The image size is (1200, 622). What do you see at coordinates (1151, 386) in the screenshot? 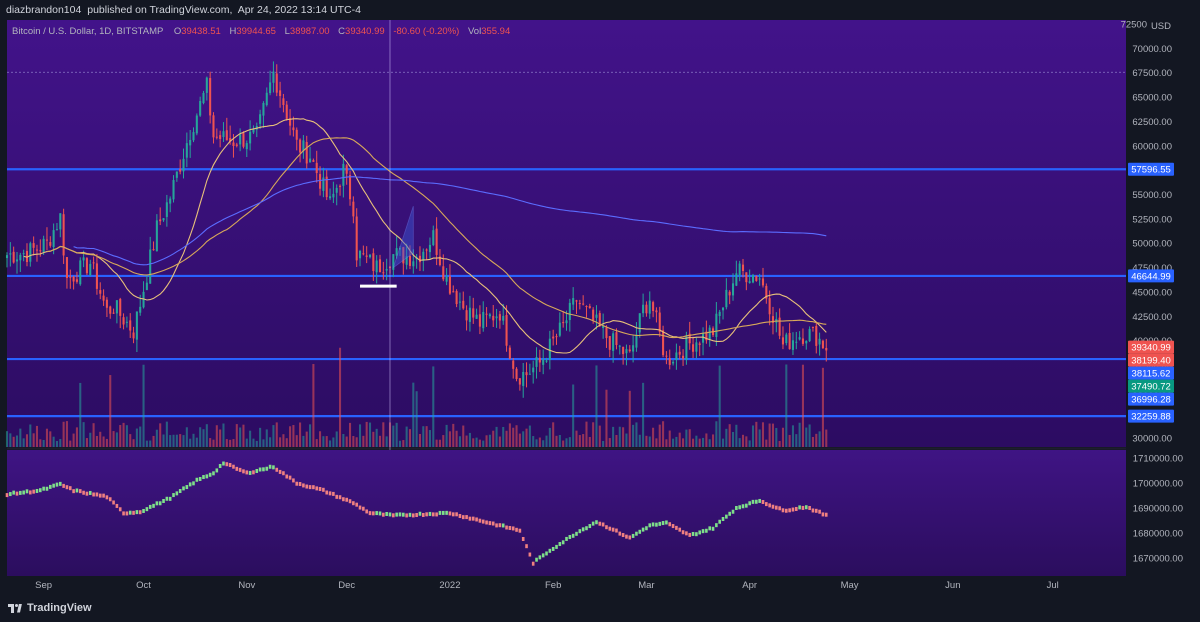
I see `price-tag` at bounding box center [1151, 386].